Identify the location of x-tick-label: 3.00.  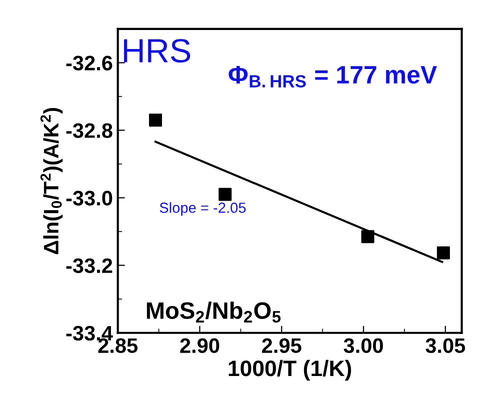
(363, 346).